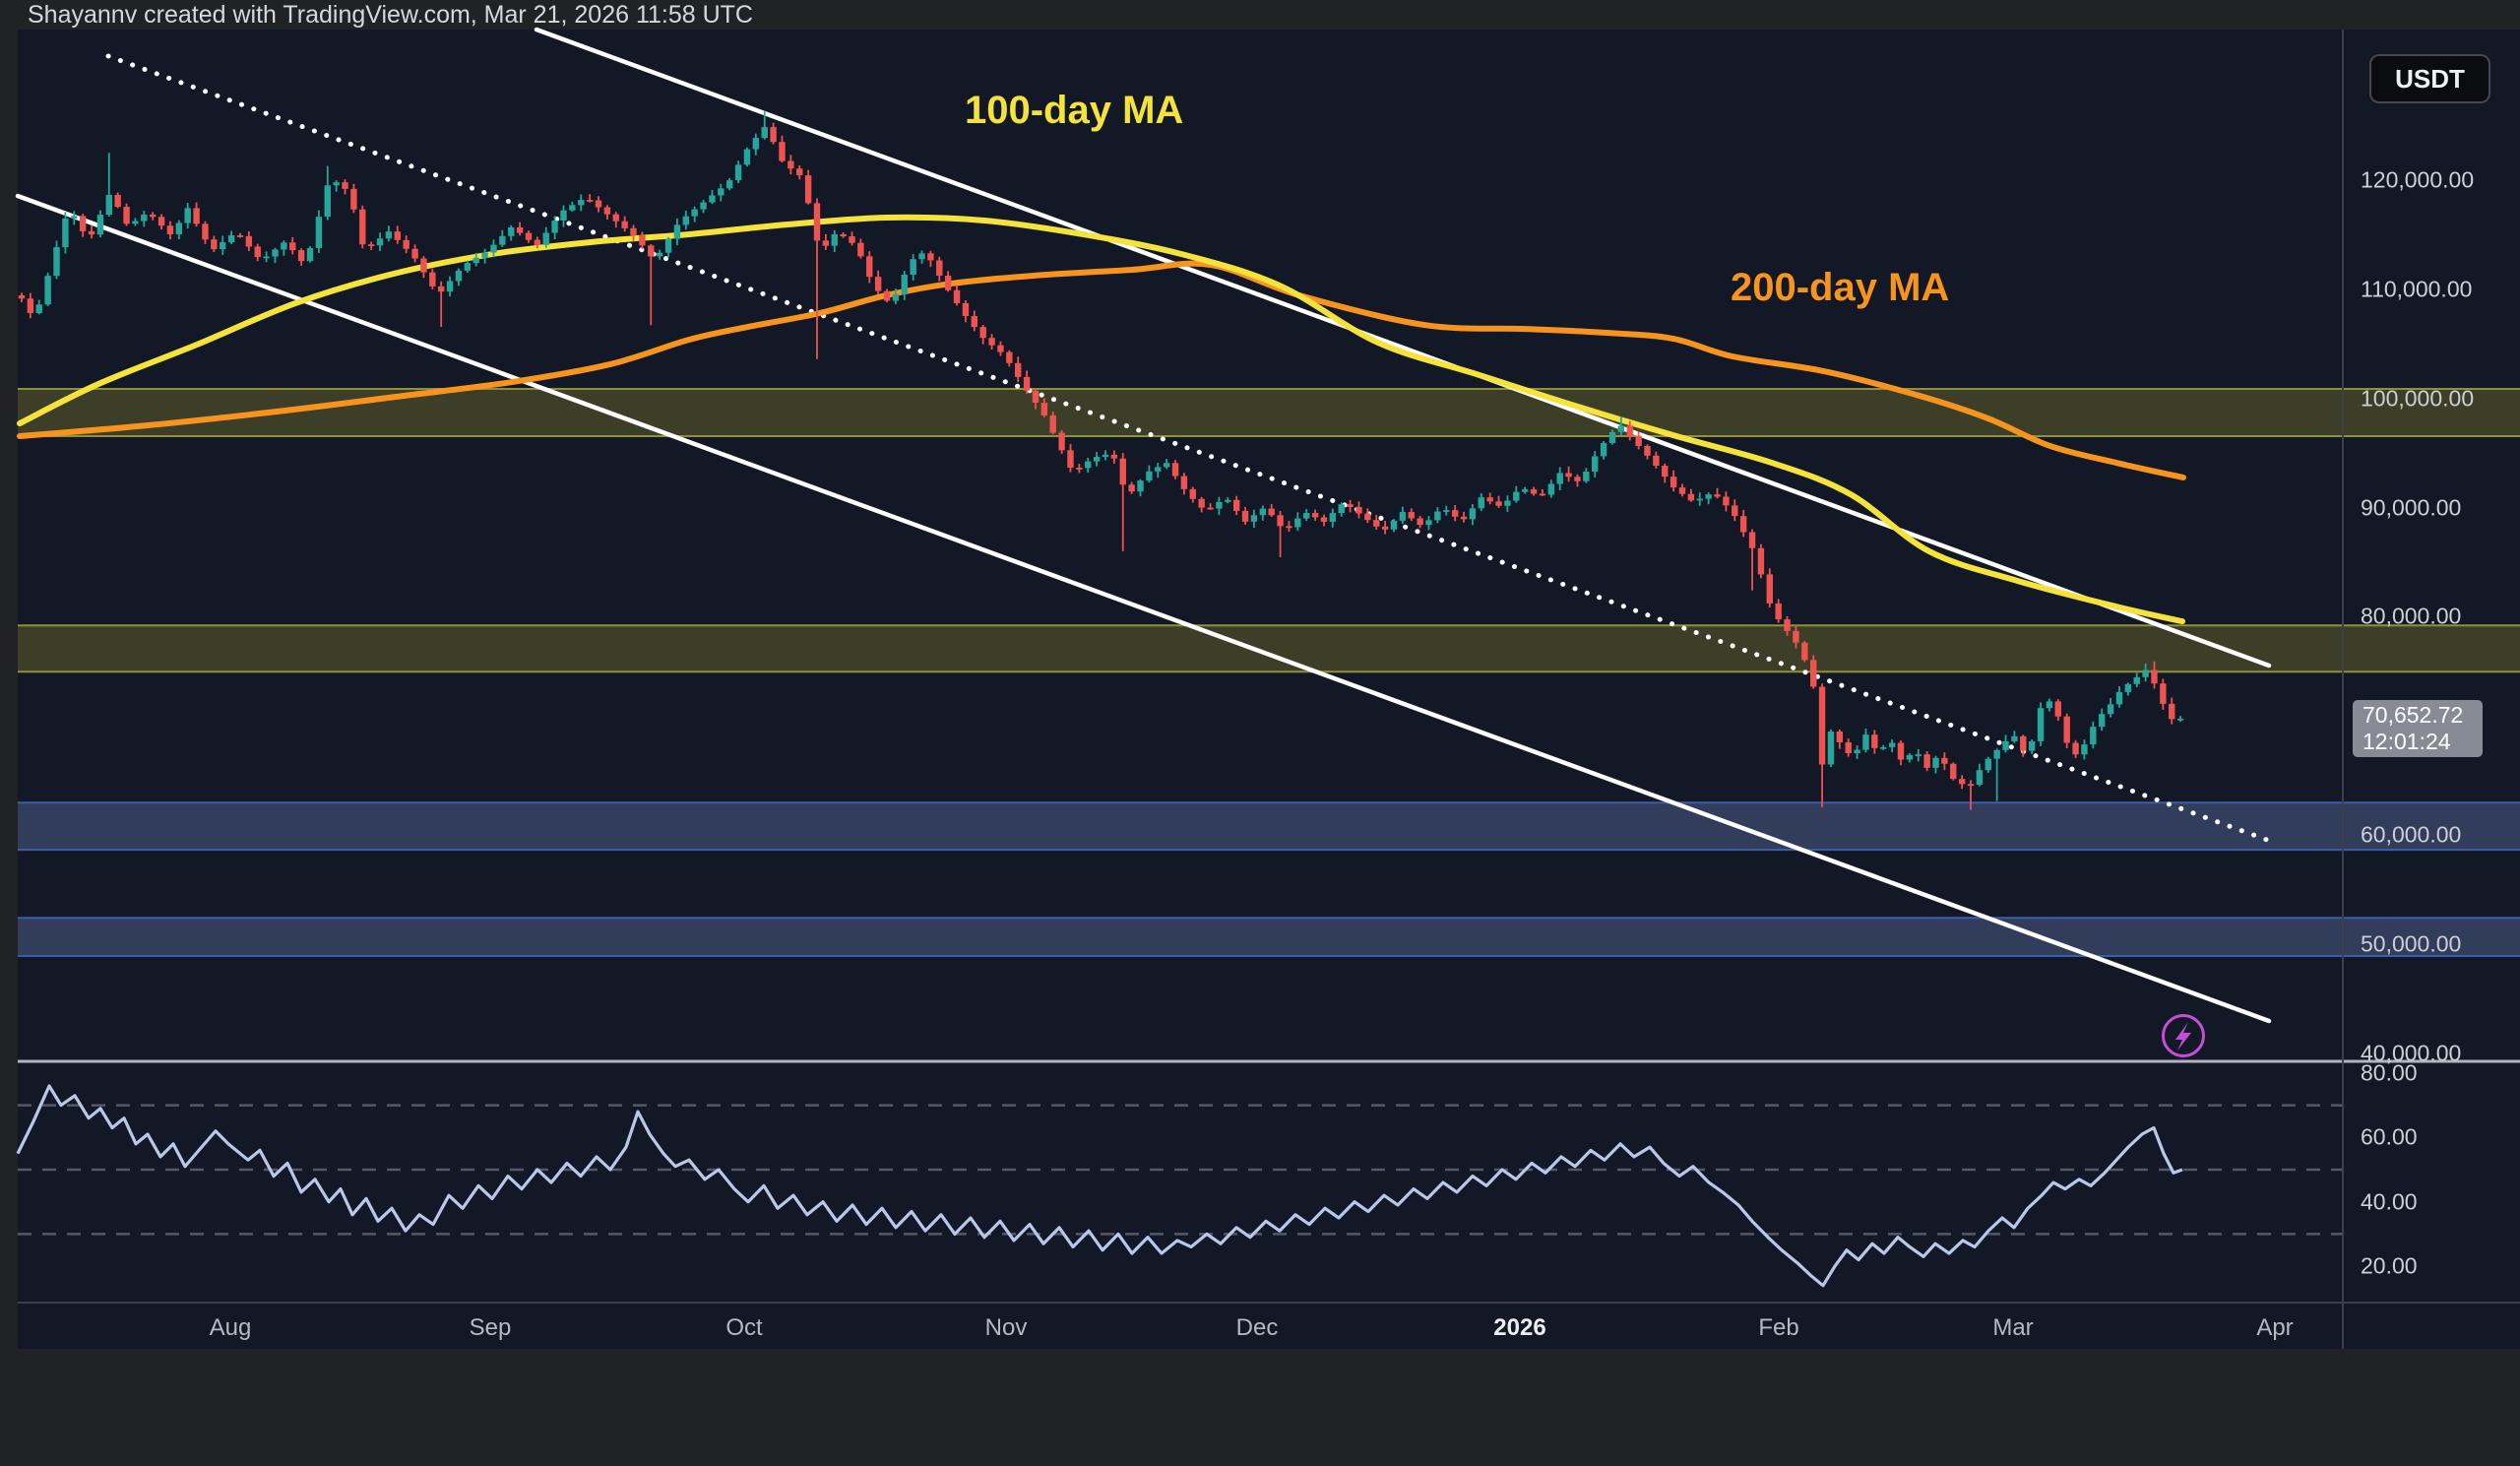 This screenshot has width=2520, height=1466. Describe the element at coordinates (2411, 944) in the screenshot. I see `price-tick-label: 50,000.00` at that location.